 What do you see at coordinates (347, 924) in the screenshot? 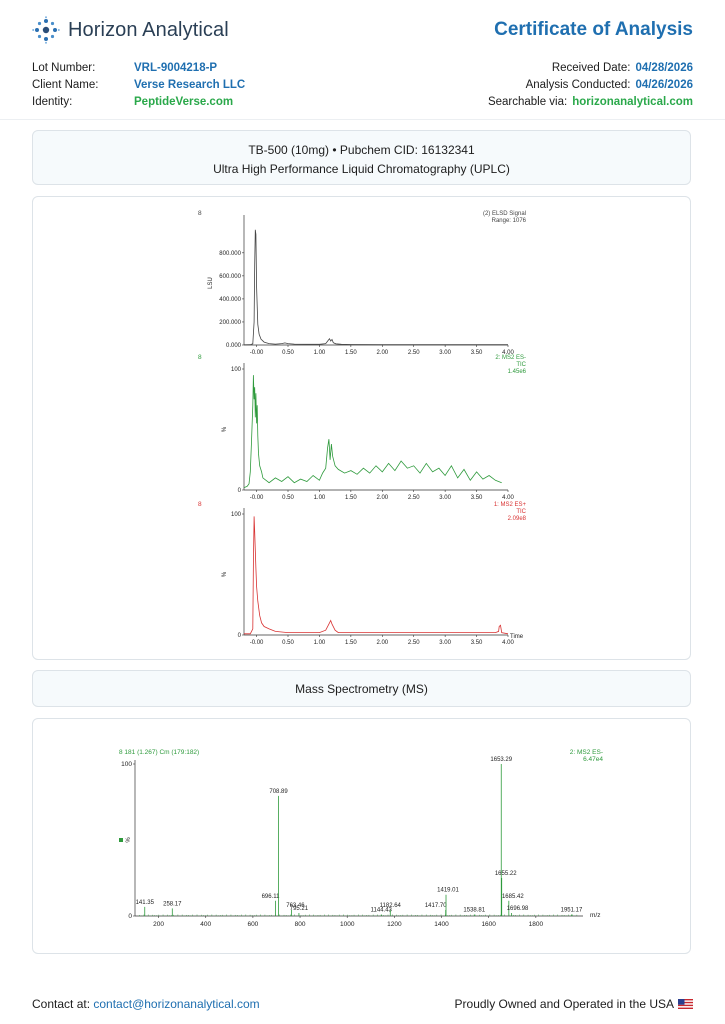
I see `x-tick-label: 1000` at bounding box center [347, 924].